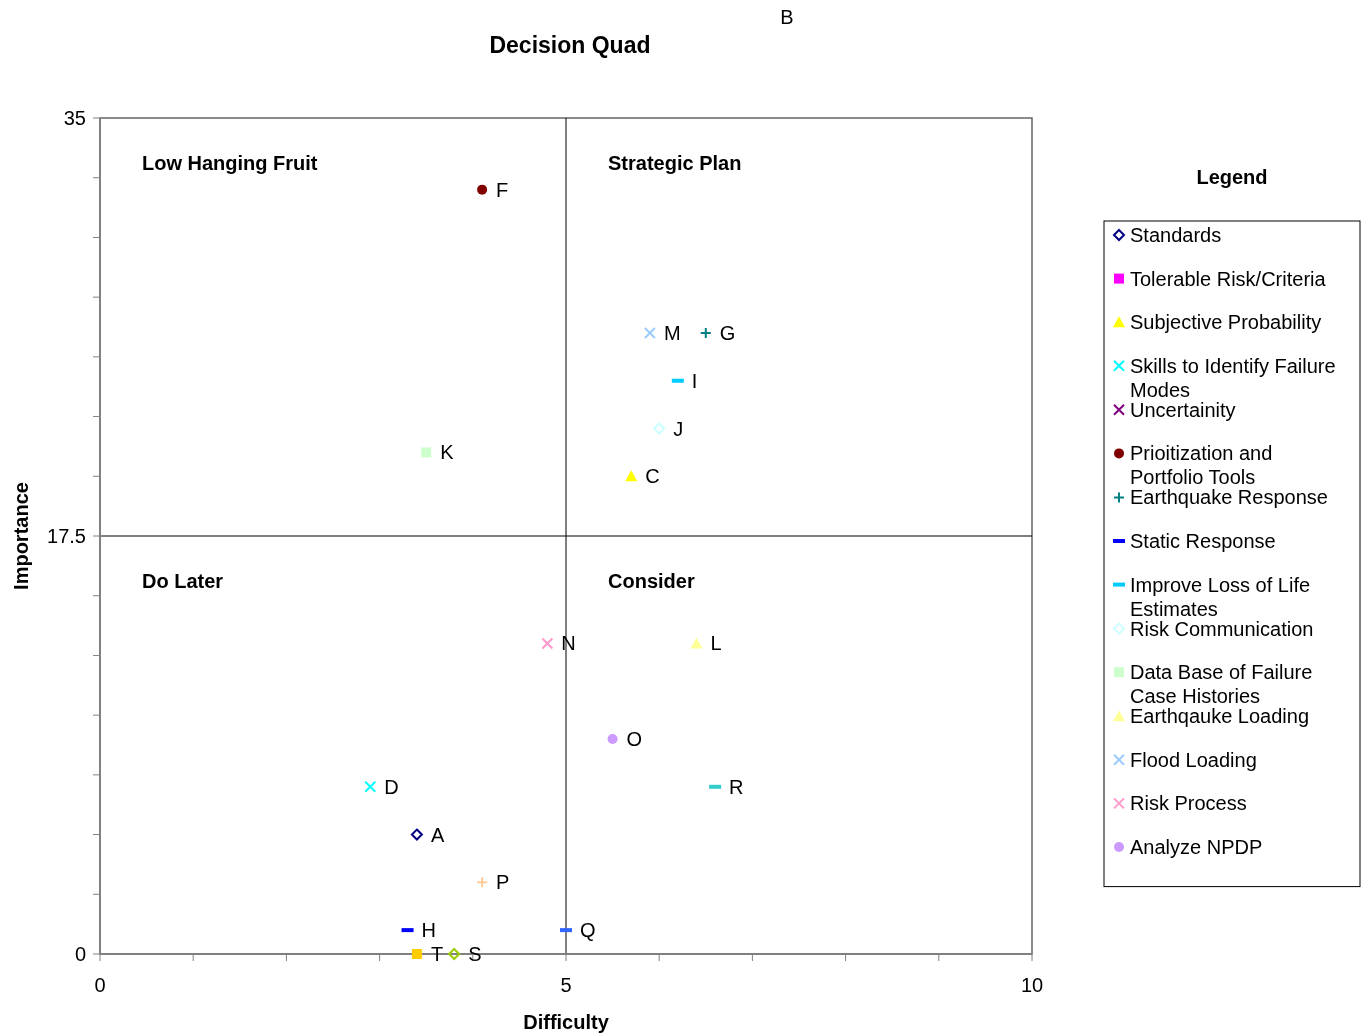 The height and width of the screenshot is (1035, 1364). What do you see at coordinates (437, 834) in the screenshot?
I see `annotation: A` at bounding box center [437, 834].